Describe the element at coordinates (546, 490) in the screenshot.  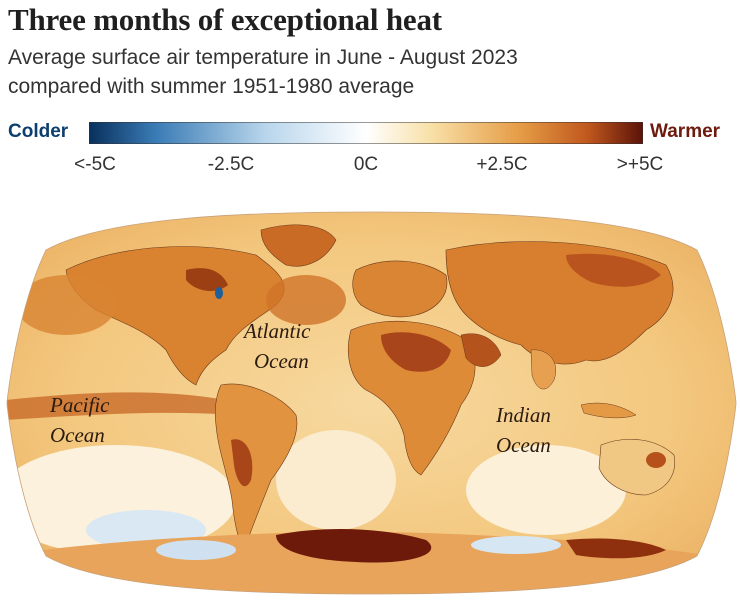
I see `indian-pale-patch` at that location.